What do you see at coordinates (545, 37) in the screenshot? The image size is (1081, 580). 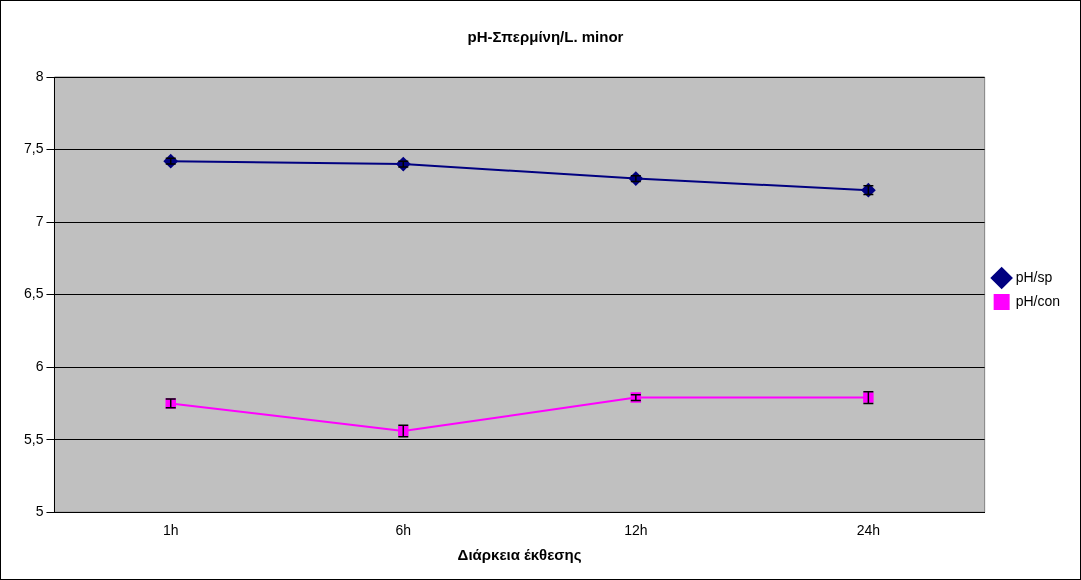 I see `chart-title: pH-Σπερμίνη/L. minor` at bounding box center [545, 37].